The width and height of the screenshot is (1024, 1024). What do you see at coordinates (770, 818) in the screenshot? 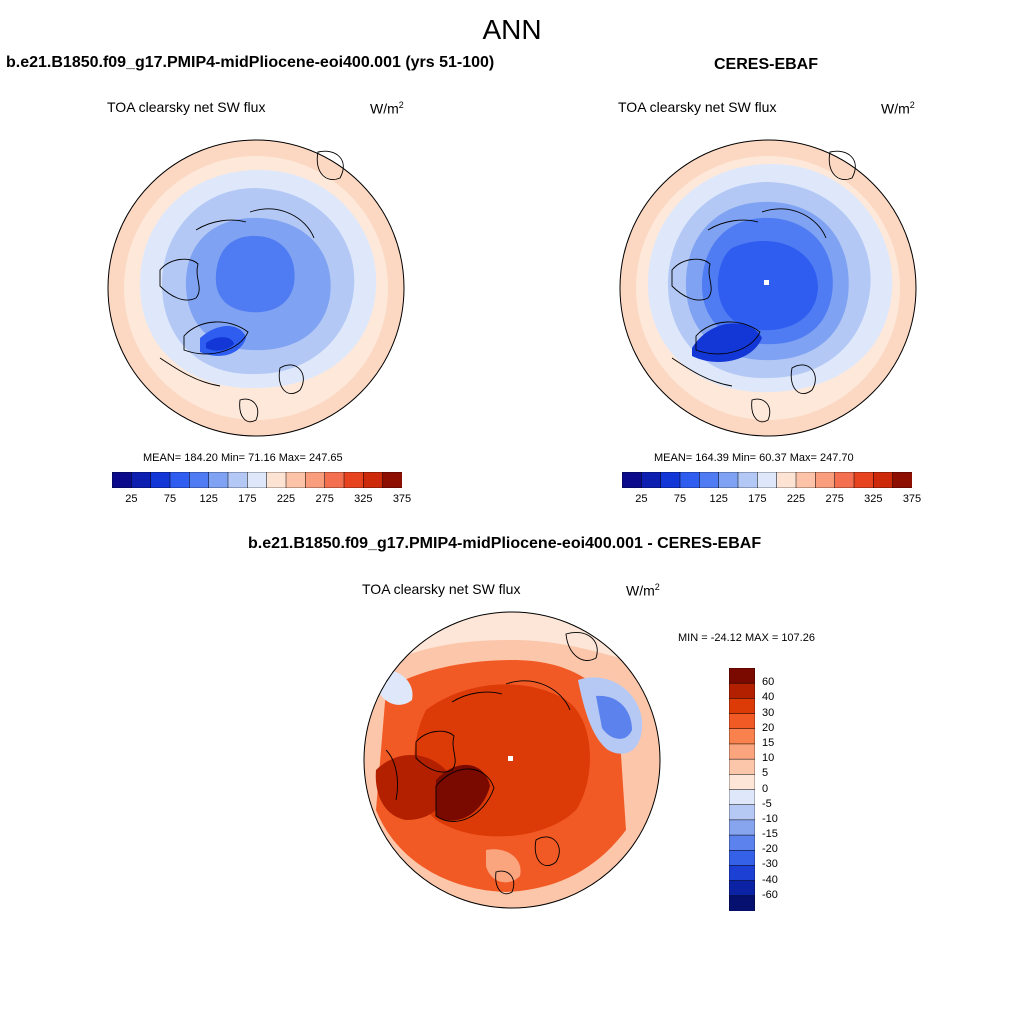
I see `colorbar-tick-label: -10` at bounding box center [770, 818].